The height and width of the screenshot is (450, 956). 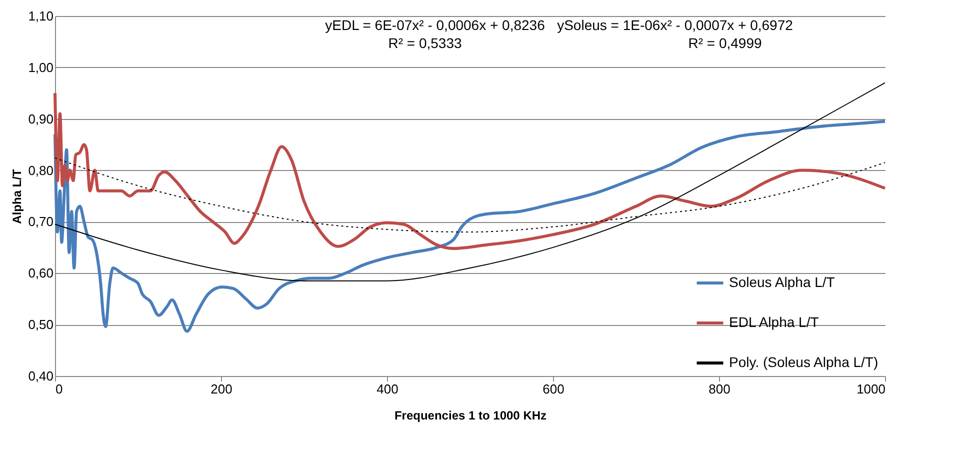 I want to click on x-tick-label: 200, so click(x=221, y=389).